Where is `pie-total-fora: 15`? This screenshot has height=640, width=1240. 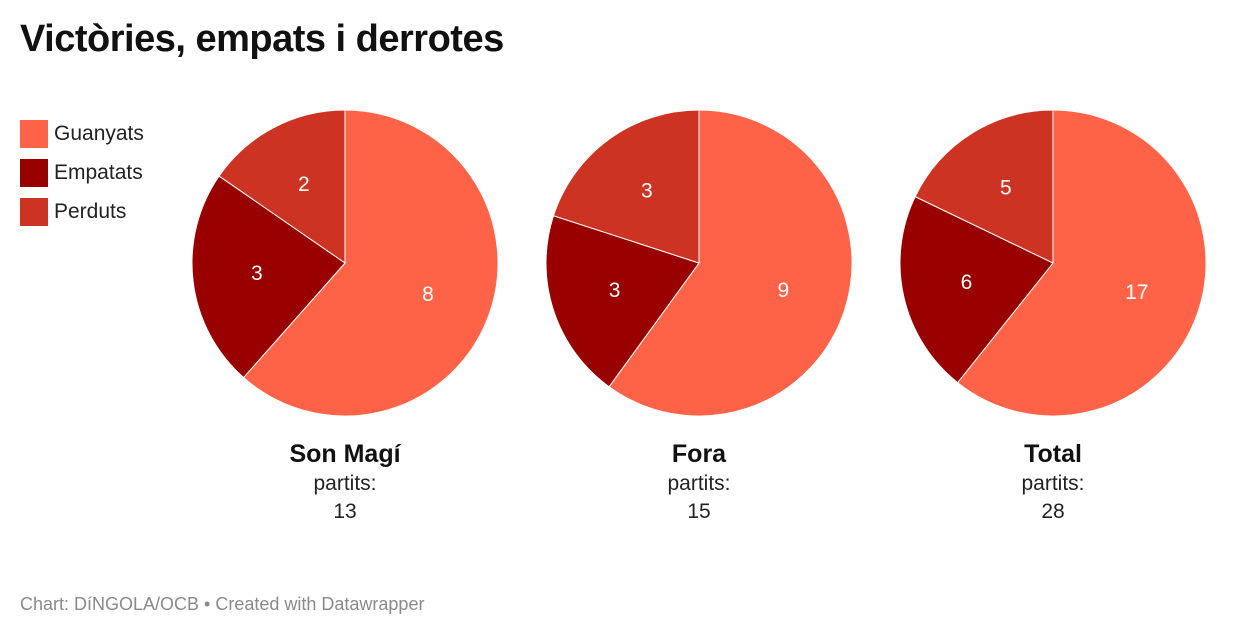
pie-total-fora: 15 is located at coordinates (699, 511).